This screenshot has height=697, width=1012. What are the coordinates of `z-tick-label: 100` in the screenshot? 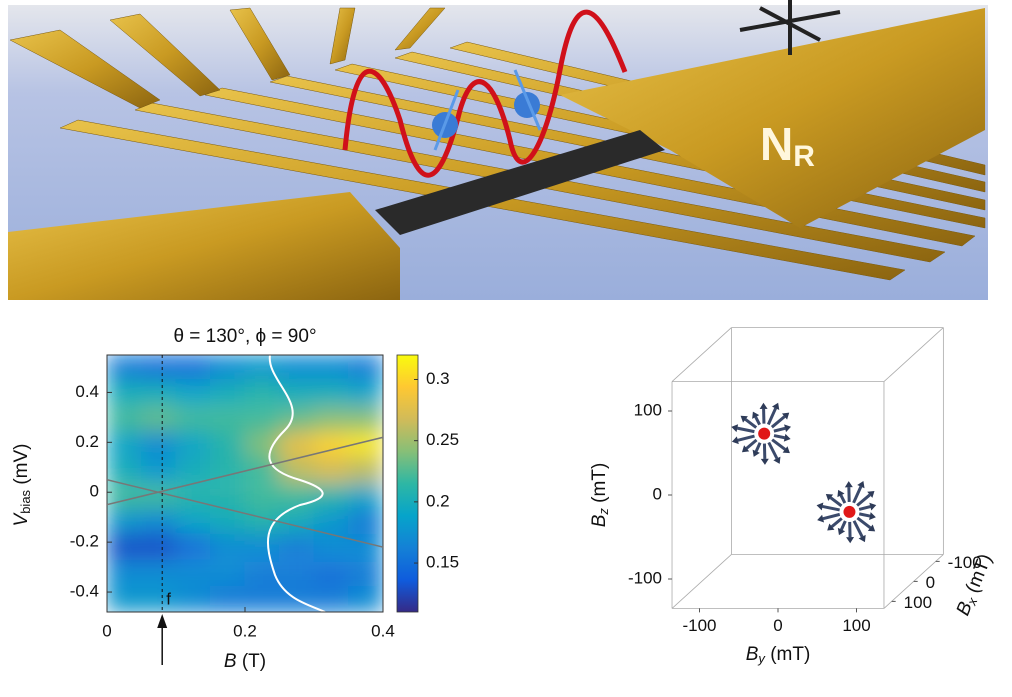 It's located at (918, 602).